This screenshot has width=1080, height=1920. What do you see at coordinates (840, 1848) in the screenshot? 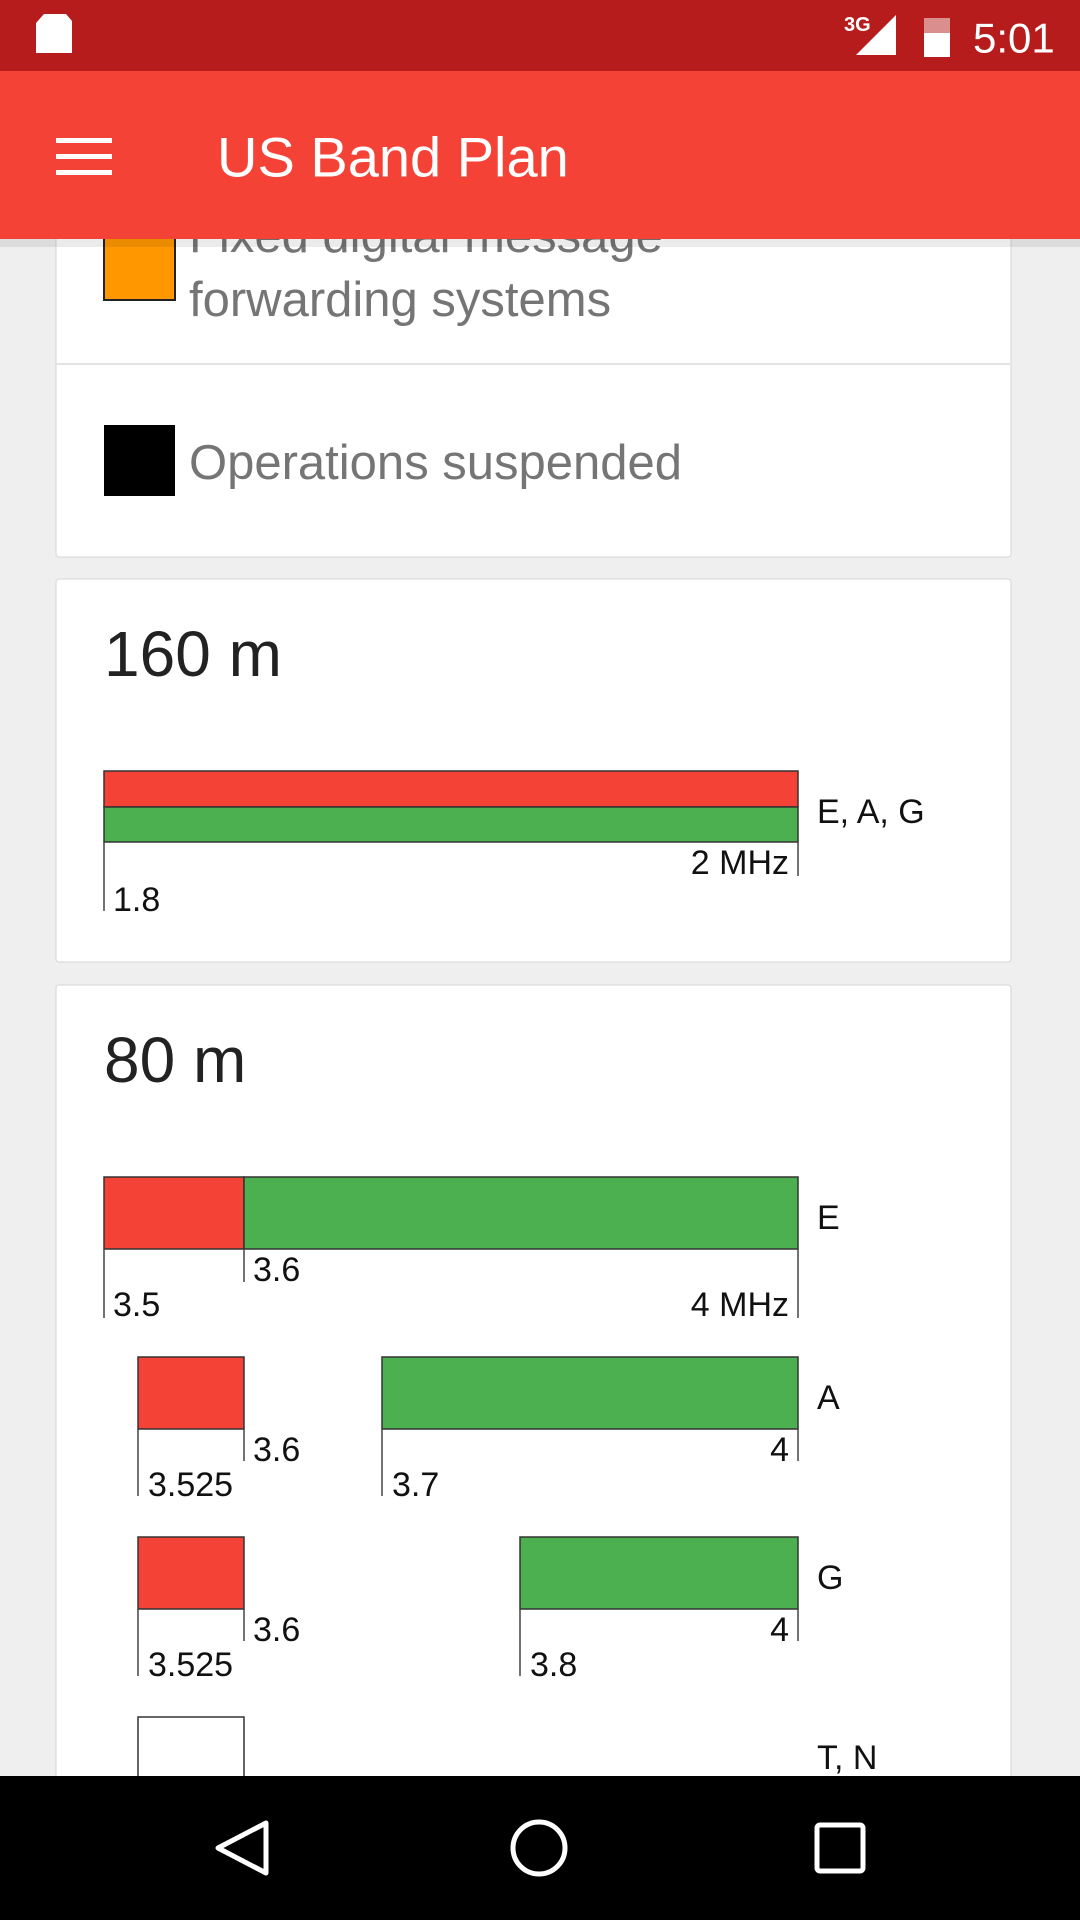
I see `recents-button` at bounding box center [840, 1848].